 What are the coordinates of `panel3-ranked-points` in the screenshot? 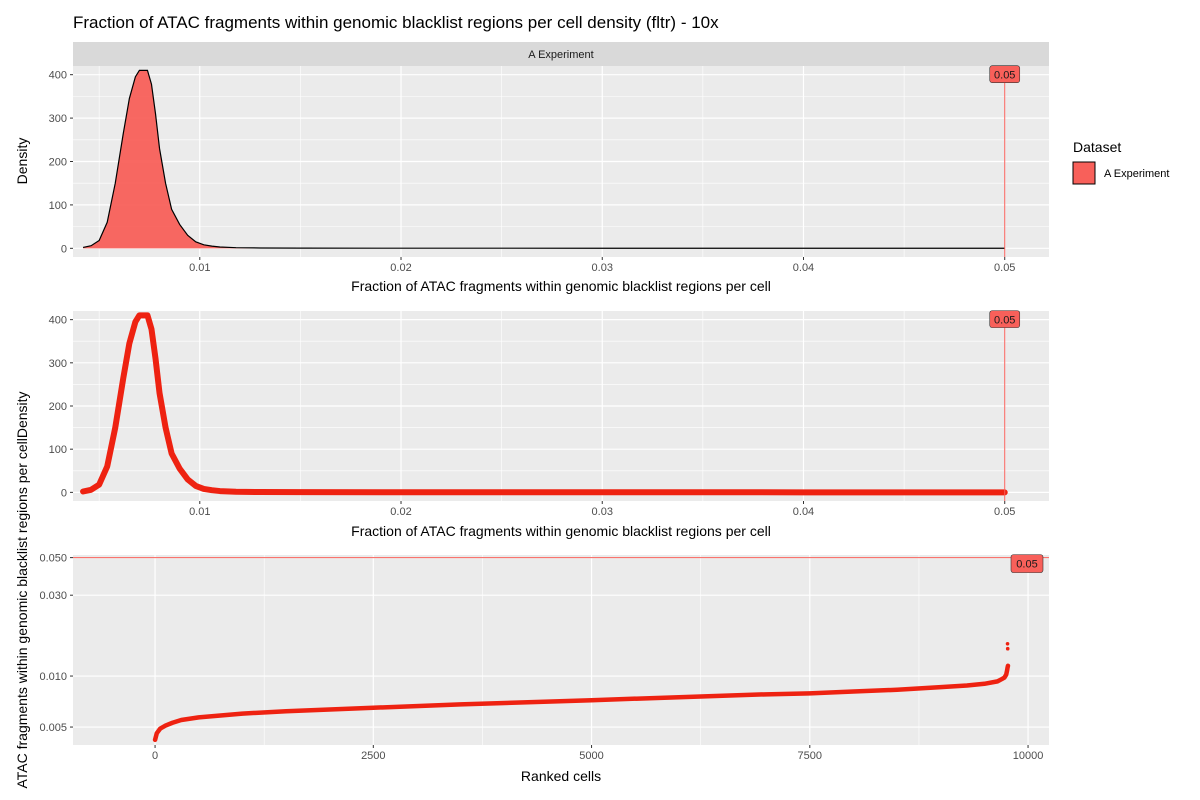 It's located at (581, 703).